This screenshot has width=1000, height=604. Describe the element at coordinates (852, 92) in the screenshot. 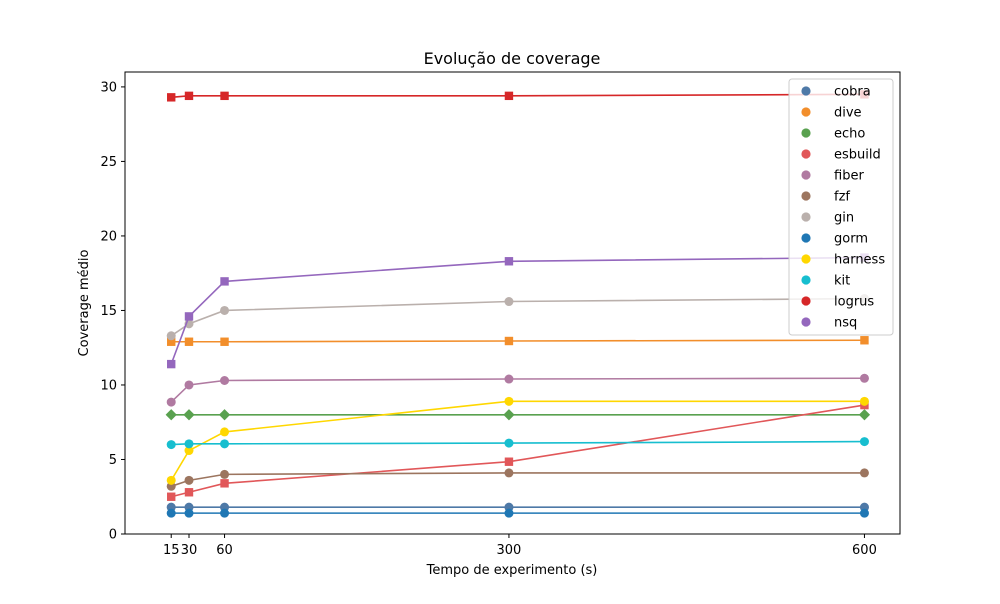

I see `legend-label: cobra` at that location.